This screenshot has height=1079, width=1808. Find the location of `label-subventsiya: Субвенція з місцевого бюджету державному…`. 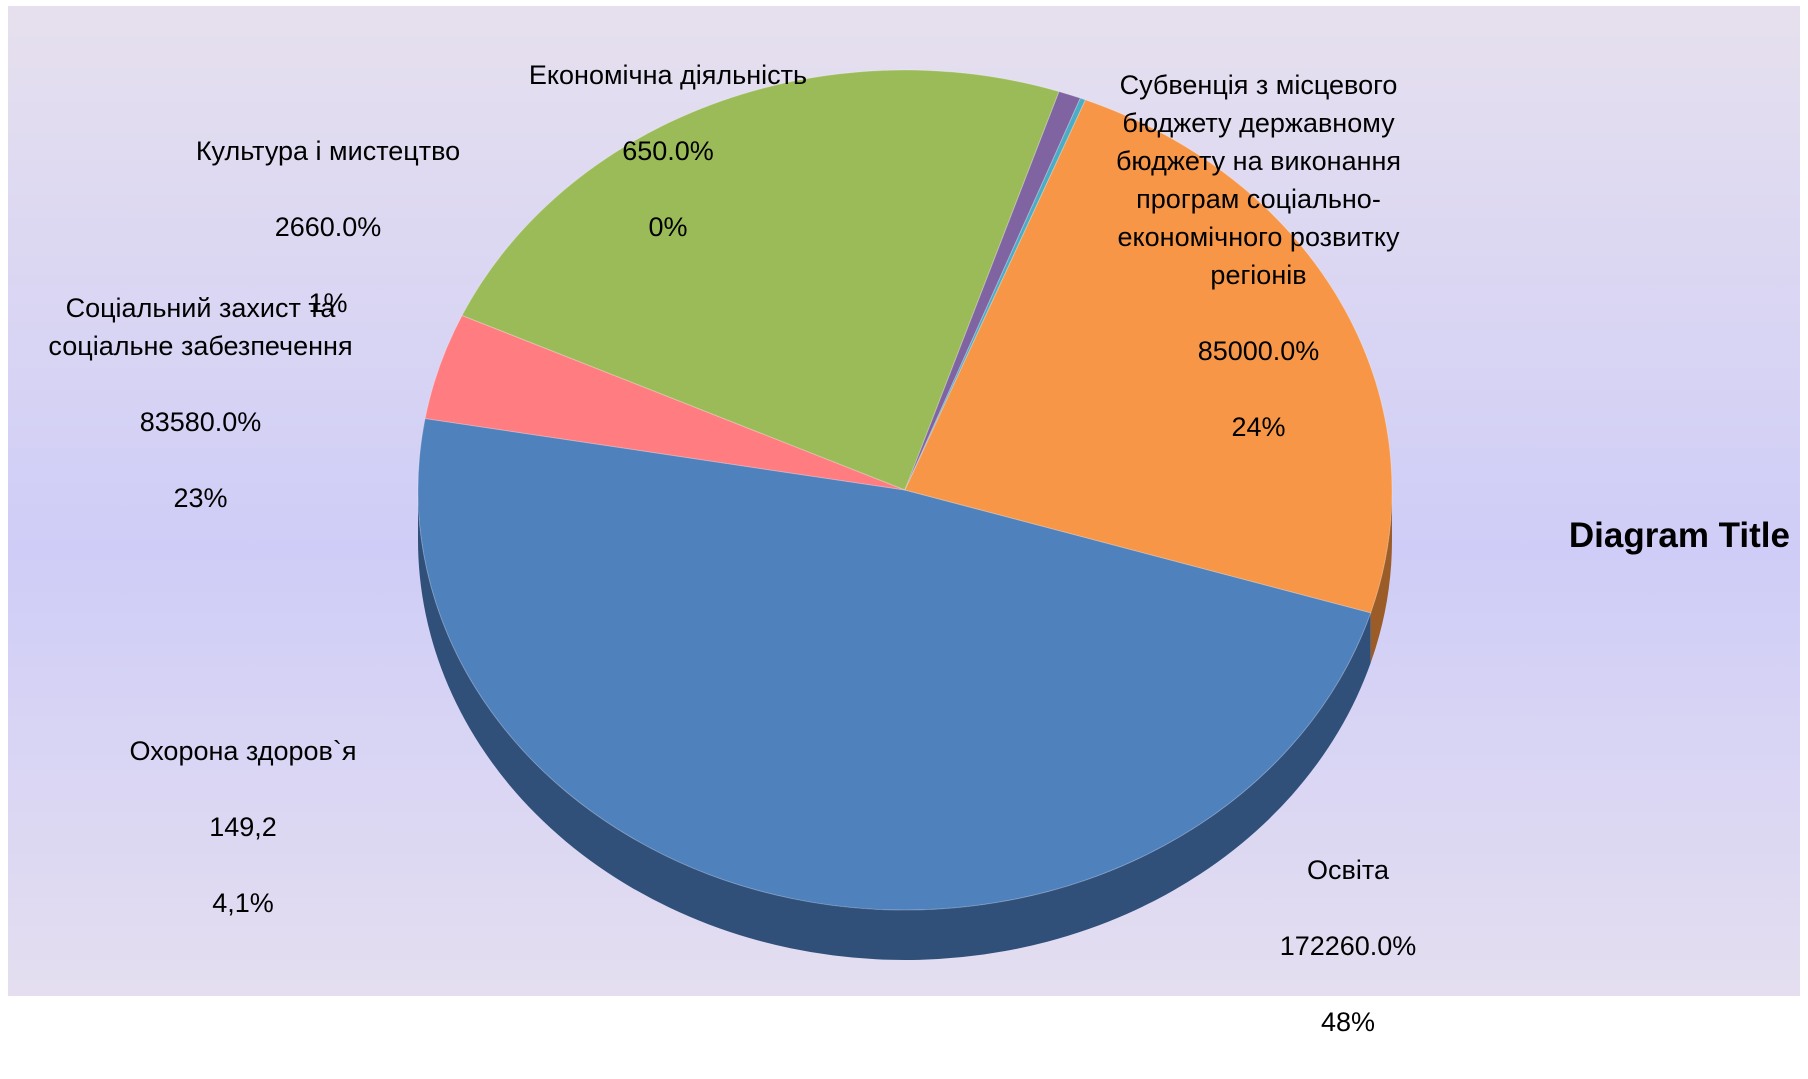

label-subventsiya: Субвенція з місцевого бюджету державному… is located at coordinates (1258, 256).